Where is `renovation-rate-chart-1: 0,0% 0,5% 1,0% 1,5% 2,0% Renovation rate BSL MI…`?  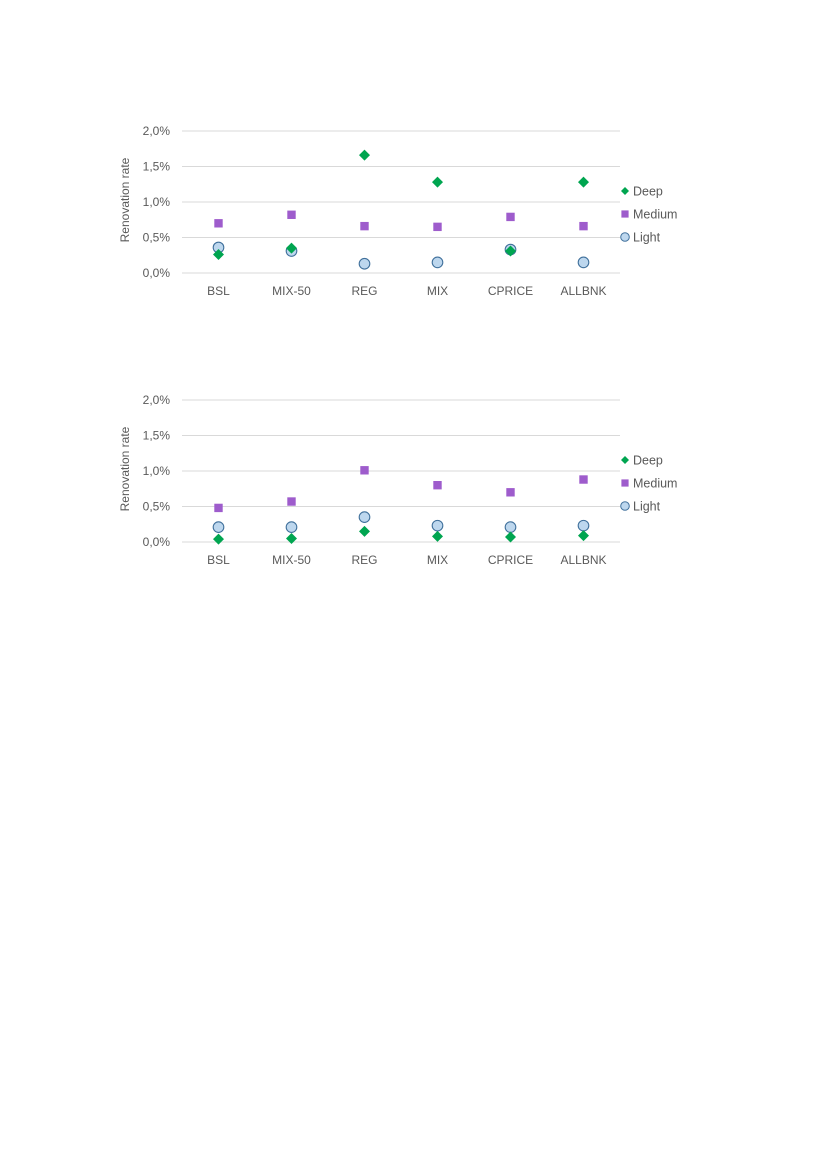
renovation-rate-chart-1: 0,0% 0,5% 1,0% 1,5% 2,0% Renovation rate BSL MI… is located at coordinates (397, 211).